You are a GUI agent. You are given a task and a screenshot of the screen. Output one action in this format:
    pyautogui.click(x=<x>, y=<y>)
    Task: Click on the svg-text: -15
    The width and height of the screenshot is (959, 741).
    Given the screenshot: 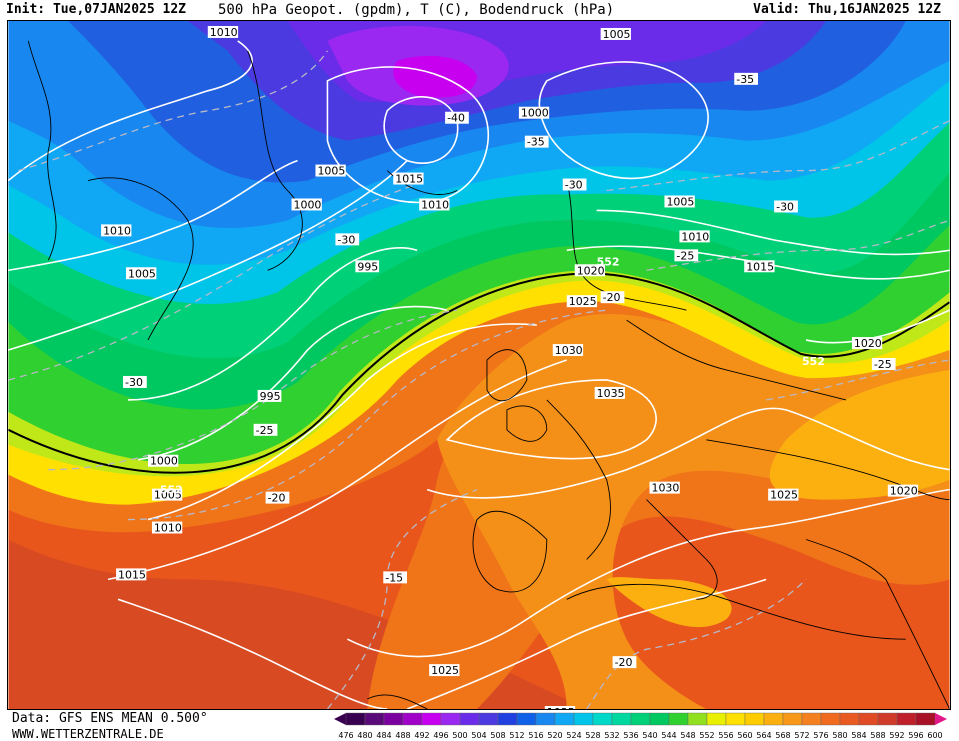 What is the action you would take?
    pyautogui.click(x=394, y=577)
    